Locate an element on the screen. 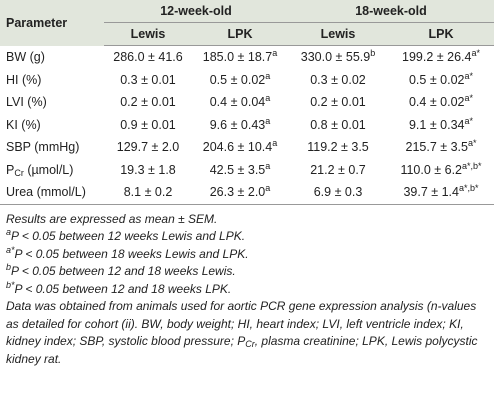 The width and height of the screenshot is (494, 420). cell-value: 204.6 ± 10.4 is located at coordinates (237, 147).